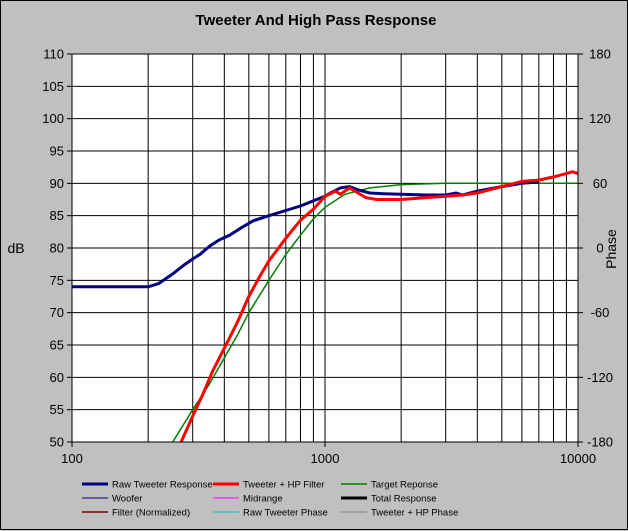 The width and height of the screenshot is (628, 531). I want to click on y-tick-label: 75, so click(57, 280).